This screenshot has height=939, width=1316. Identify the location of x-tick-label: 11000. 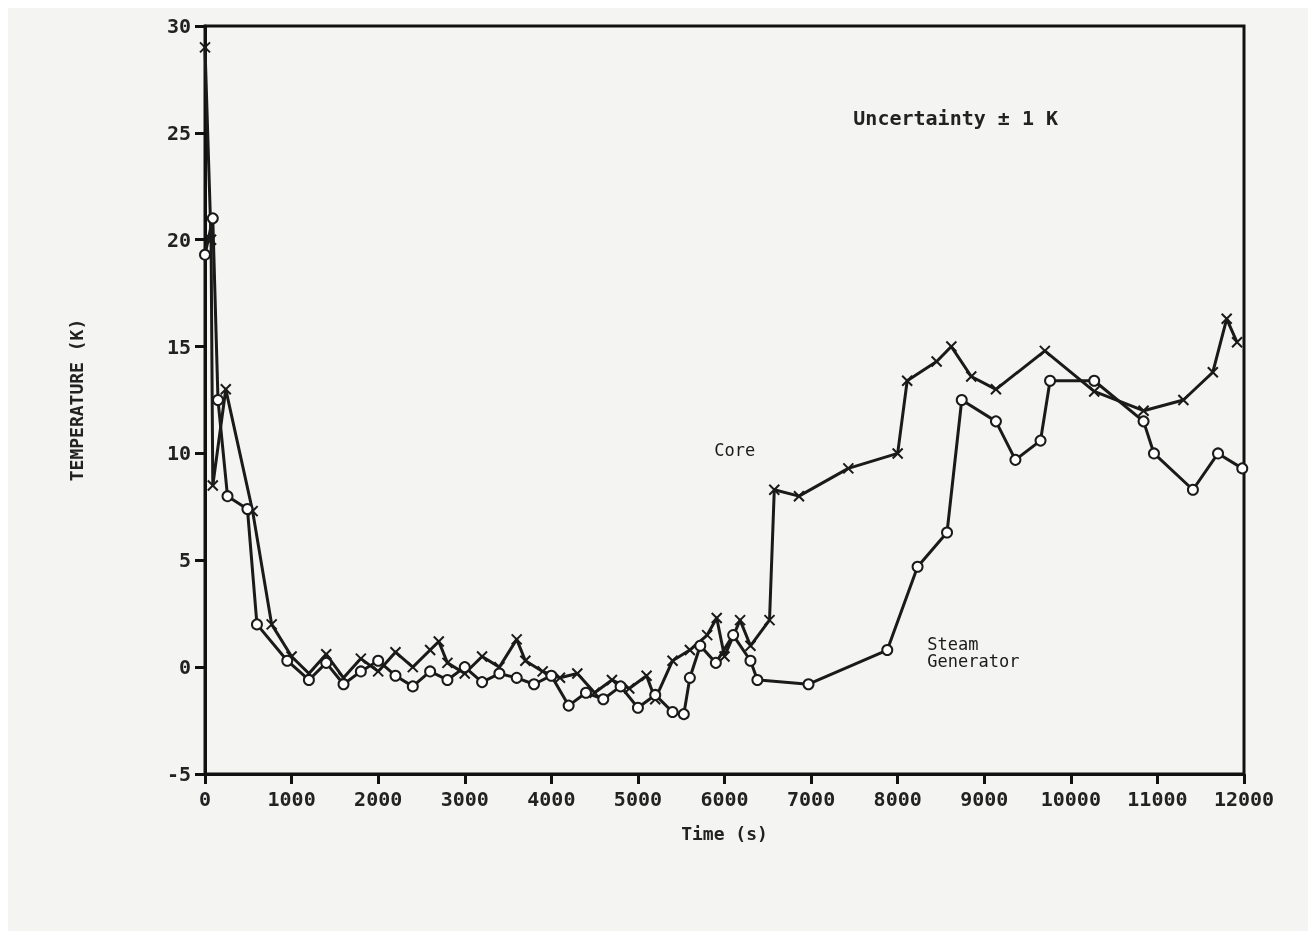
(1157, 799).